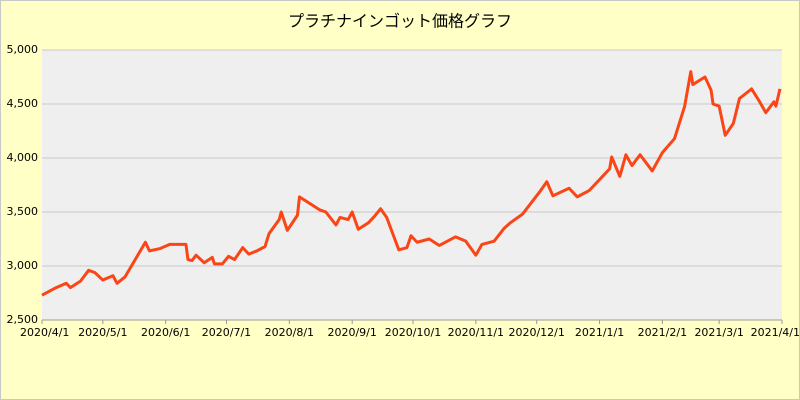 This screenshot has height=400, width=800. I want to click on y-tick-label: 4,000, so click(23, 157).